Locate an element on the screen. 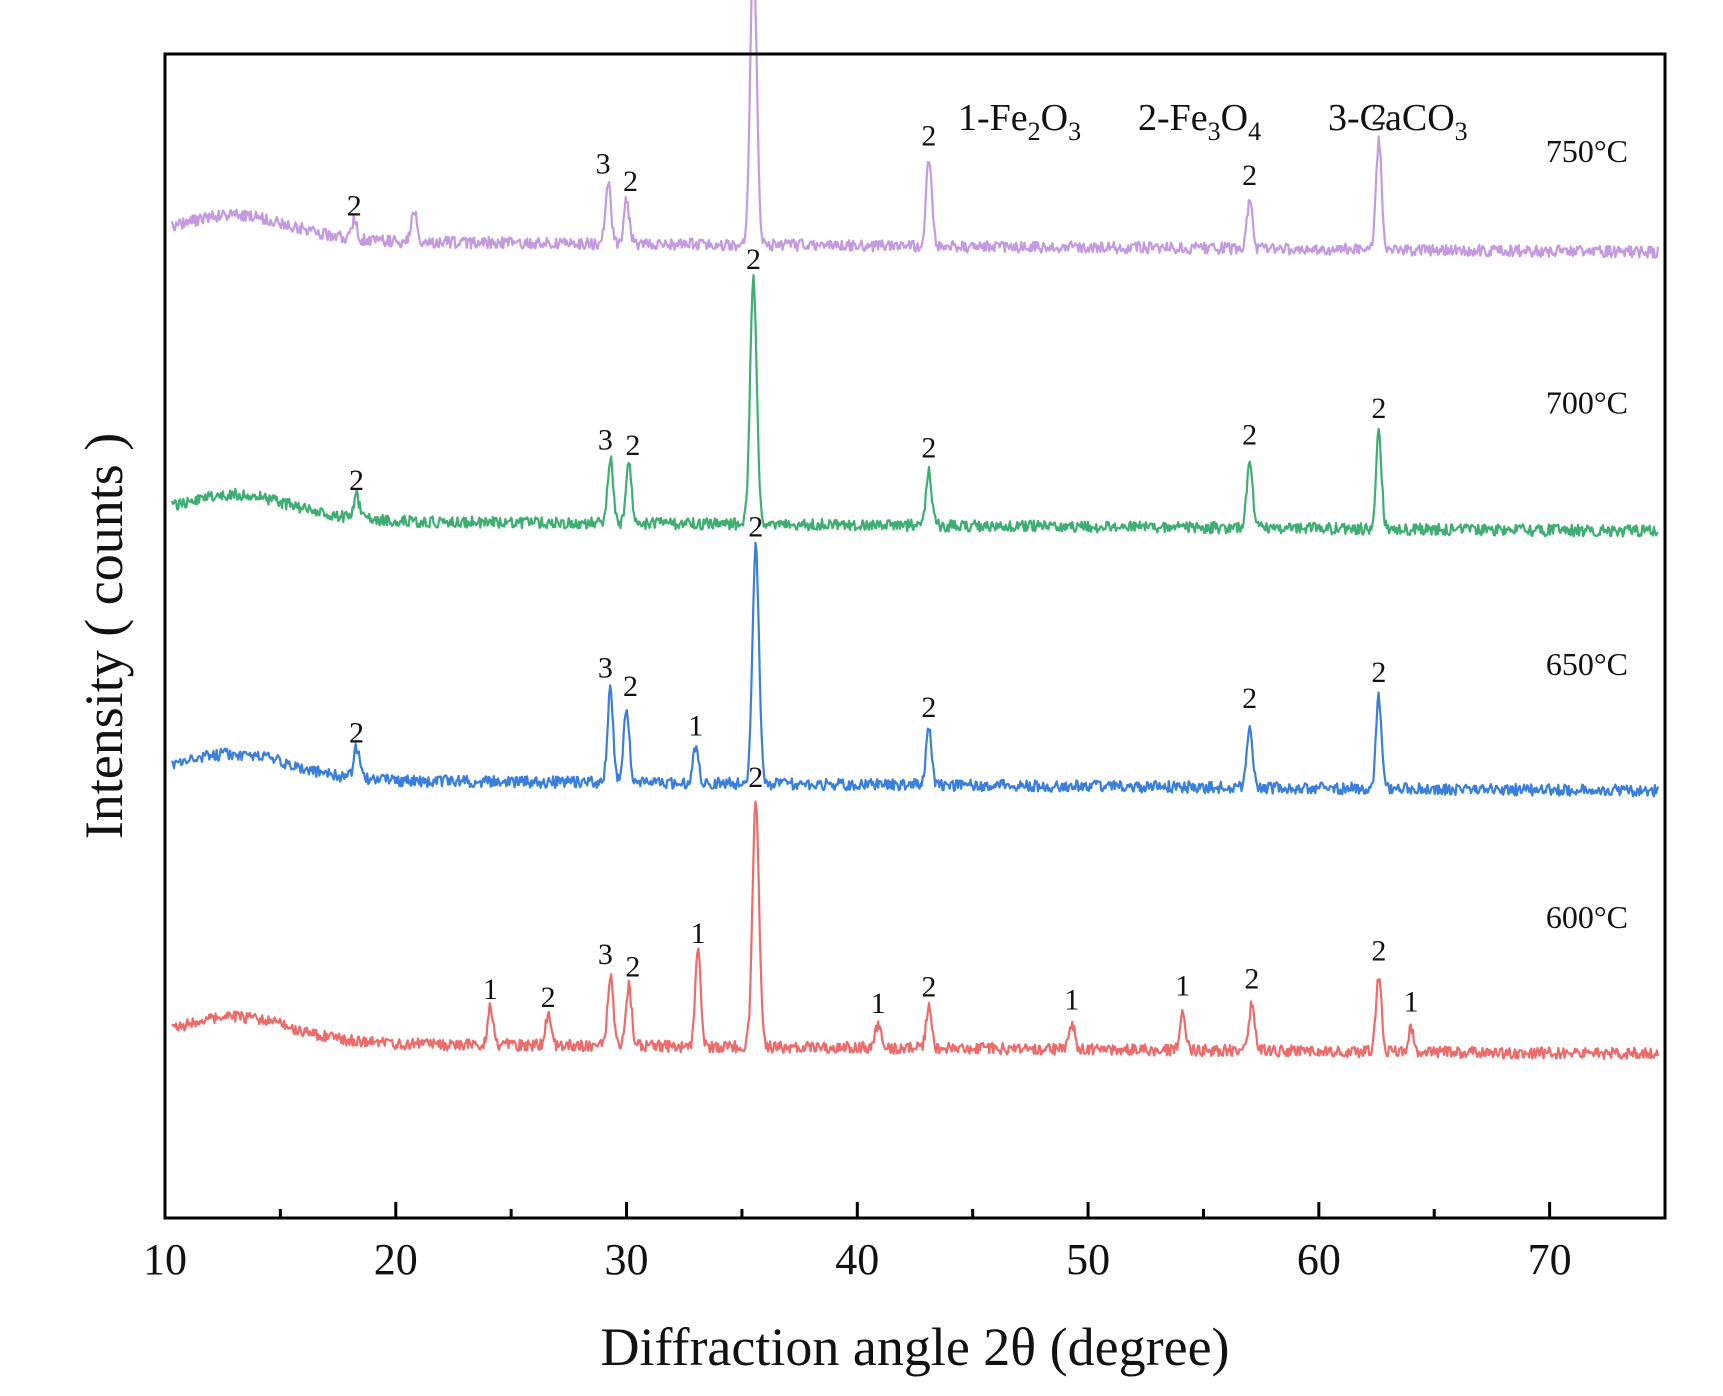  legend-entry: 2-Fe3O4 is located at coordinates (1199, 121).